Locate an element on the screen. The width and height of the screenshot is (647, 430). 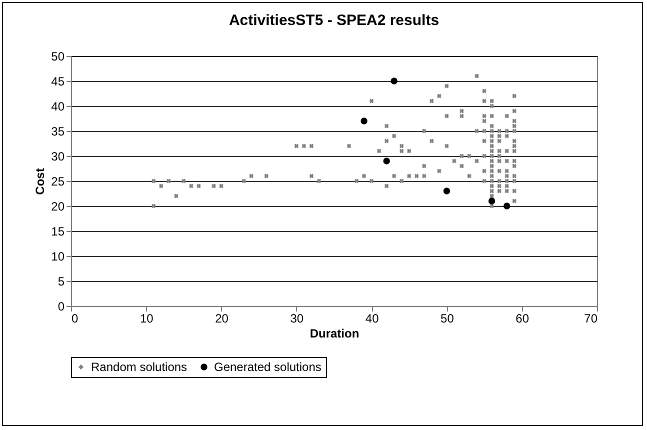
y-tick-label: 10 is located at coordinates (58, 257).